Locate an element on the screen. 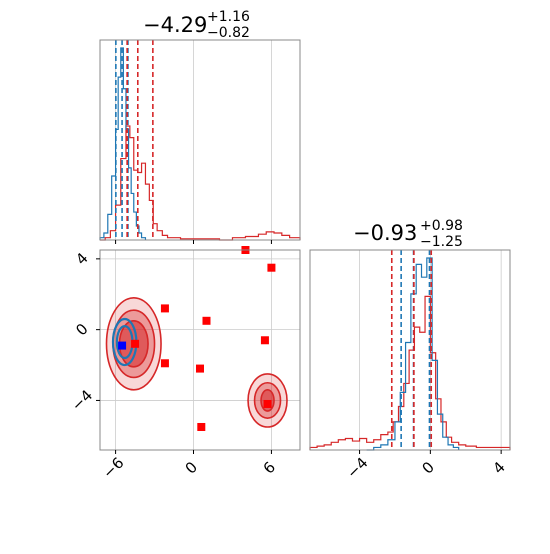 The height and width of the screenshot is (554, 550). title-p2-main: −0.93 is located at coordinates (385, 233).